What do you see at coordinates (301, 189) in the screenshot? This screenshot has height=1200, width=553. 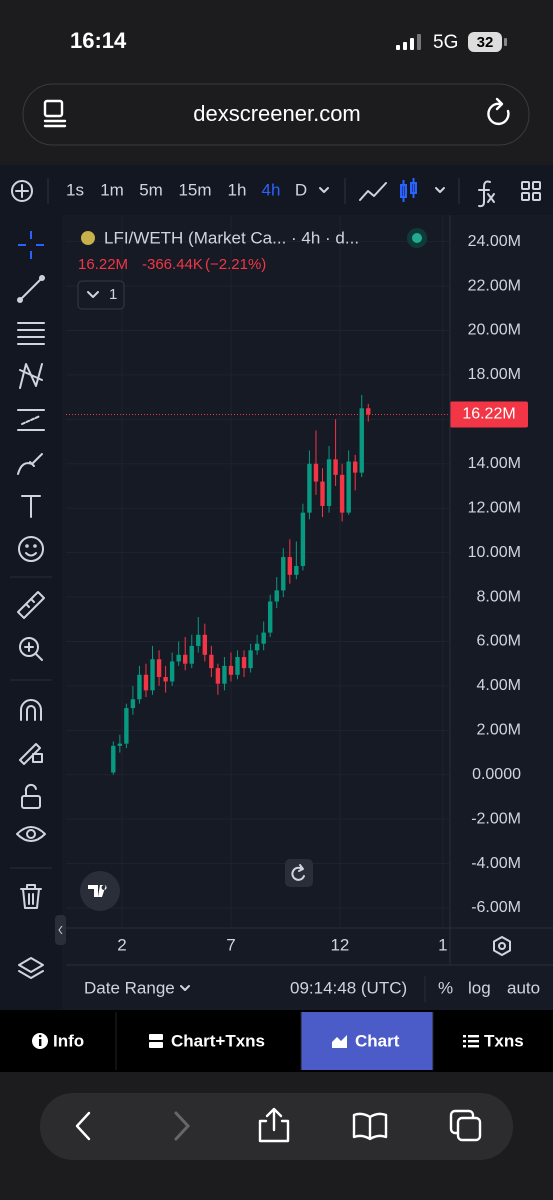 I see `timeframe: D` at bounding box center [301, 189].